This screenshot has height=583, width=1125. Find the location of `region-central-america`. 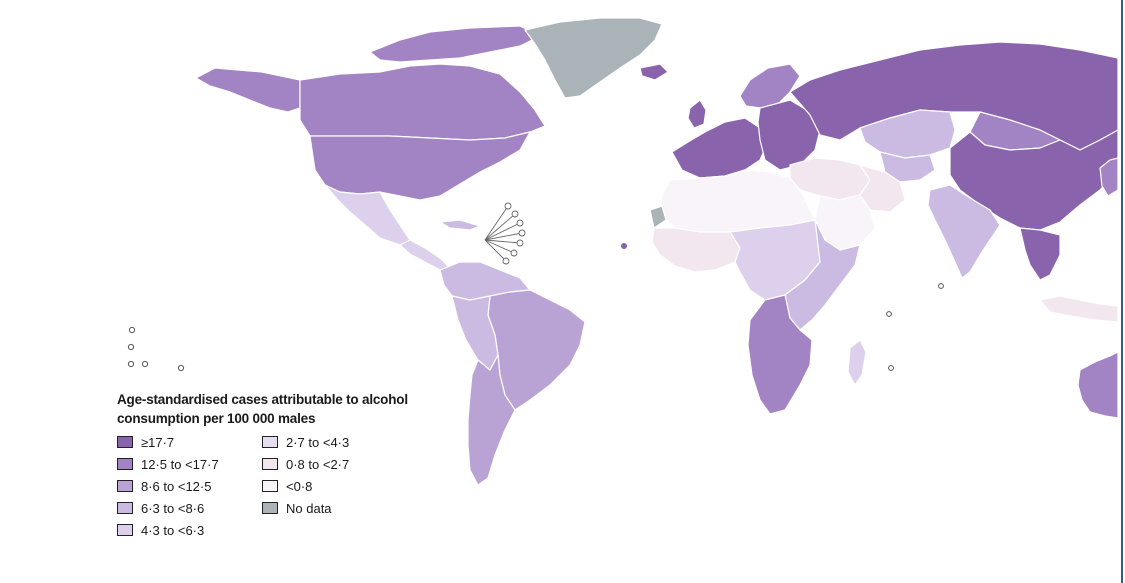

region-central-america is located at coordinates (425, 255).